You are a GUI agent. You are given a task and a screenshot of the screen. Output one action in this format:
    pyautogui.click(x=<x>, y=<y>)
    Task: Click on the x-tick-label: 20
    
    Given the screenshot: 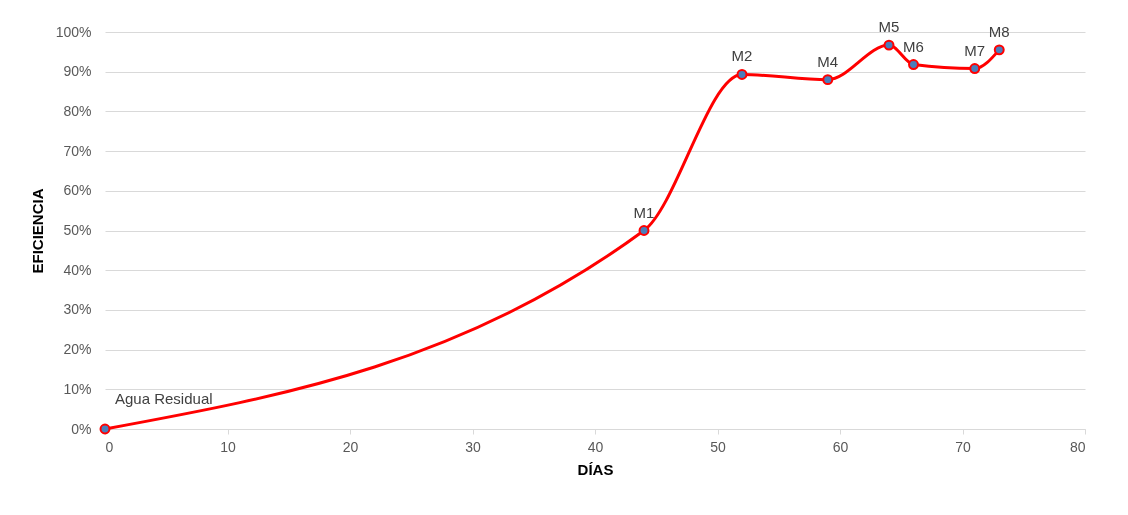 What is the action you would take?
    pyautogui.click(x=350, y=446)
    